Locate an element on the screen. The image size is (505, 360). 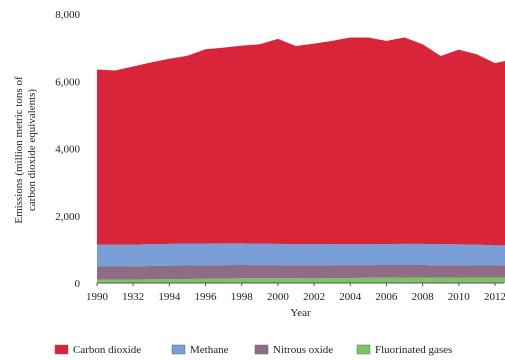
legend-item-nitrous-oxide: Nitrous oxide is located at coordinates (293, 350).